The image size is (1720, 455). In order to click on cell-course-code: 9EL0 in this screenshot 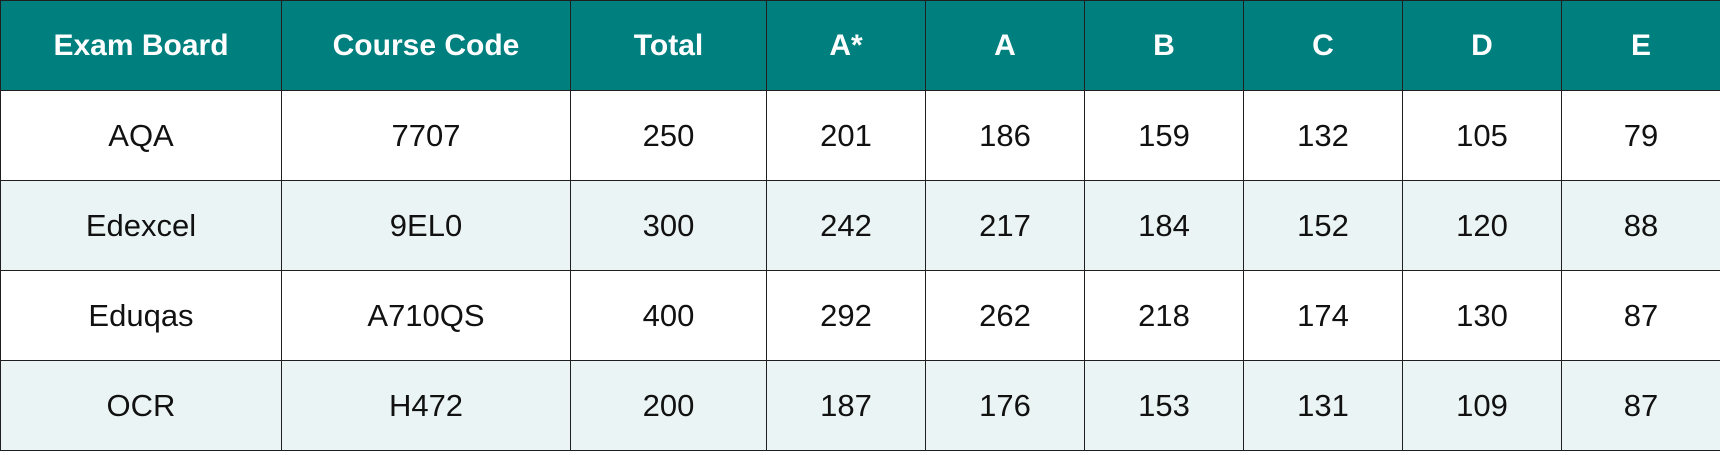, I will do `click(426, 225)`.